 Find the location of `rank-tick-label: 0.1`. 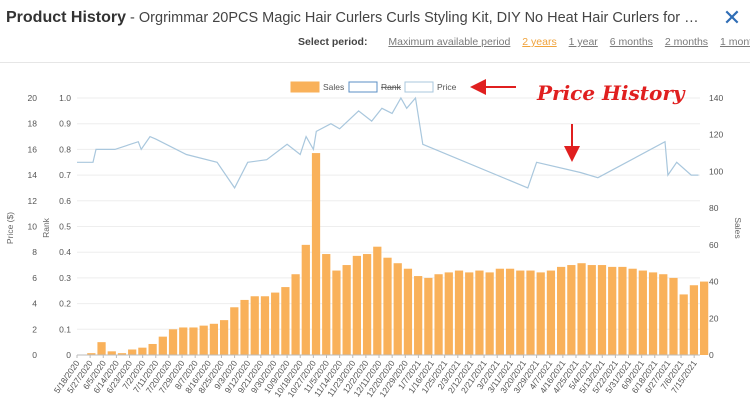

rank-tick-label: 0.1 is located at coordinates (65, 329).